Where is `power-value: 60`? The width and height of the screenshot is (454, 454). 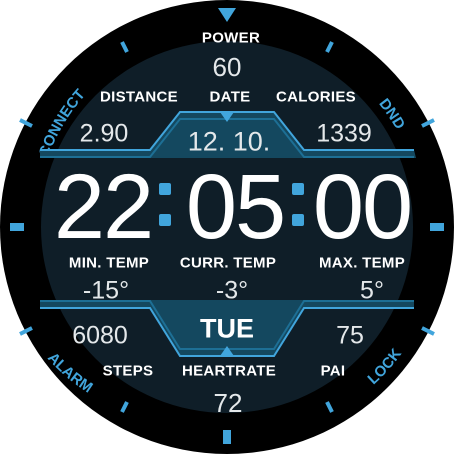 power-value: 60 is located at coordinates (227, 67).